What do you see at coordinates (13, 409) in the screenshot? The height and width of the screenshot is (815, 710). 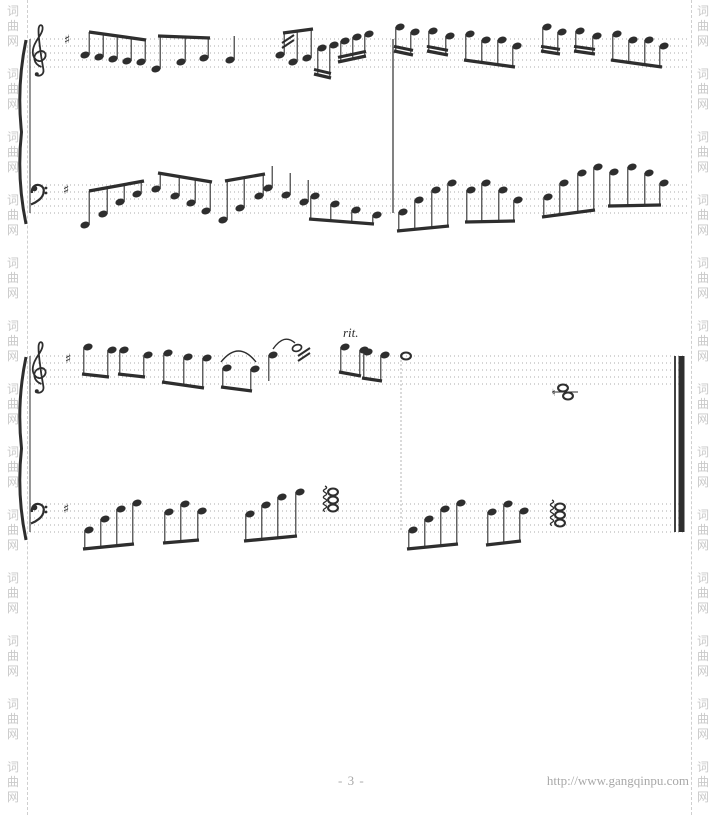 I see `watermark-left-column: 词曲网词曲网词曲网词曲网词曲网词曲网词曲网词曲网词曲网词曲网词曲网词曲网词曲网` at bounding box center [13, 409].